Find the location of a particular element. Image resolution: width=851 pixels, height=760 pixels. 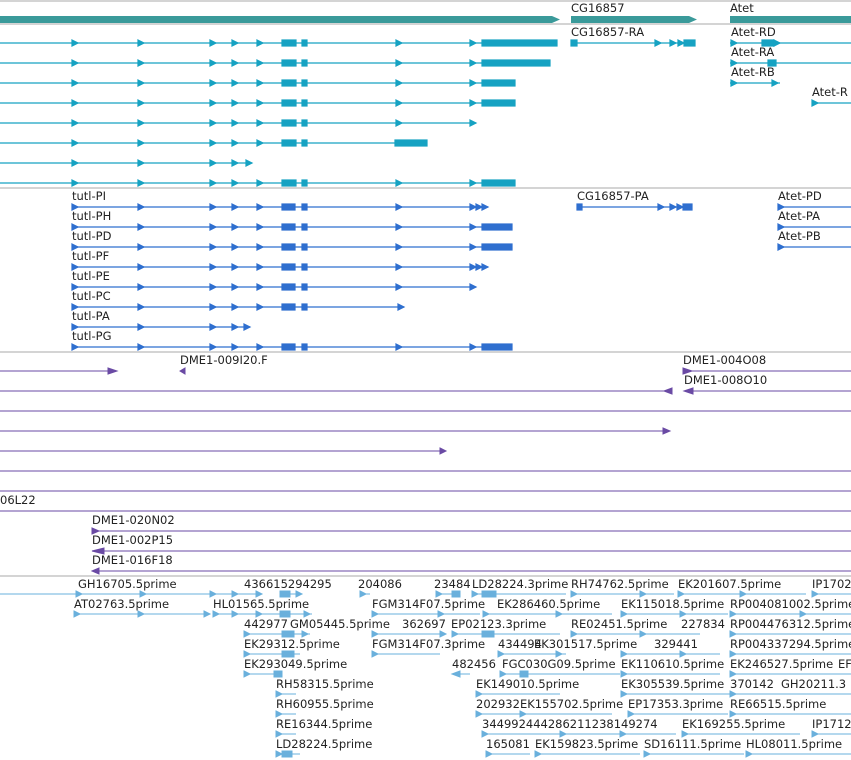

est-label: 482456 is located at coordinates (474, 664).